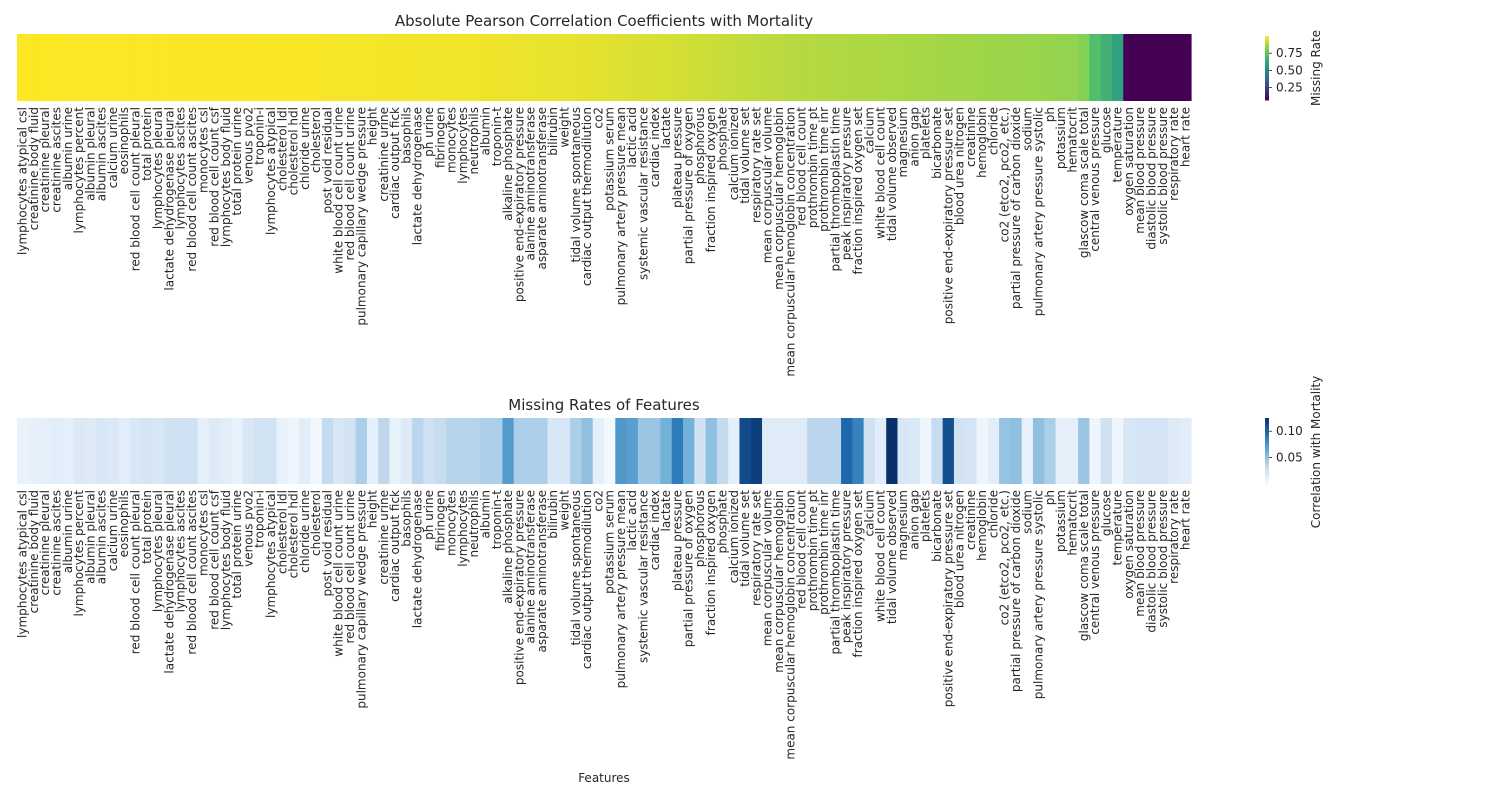 The width and height of the screenshot is (1500, 800). I want to click on x-tick-label: albumin pleural, so click(90, 154).